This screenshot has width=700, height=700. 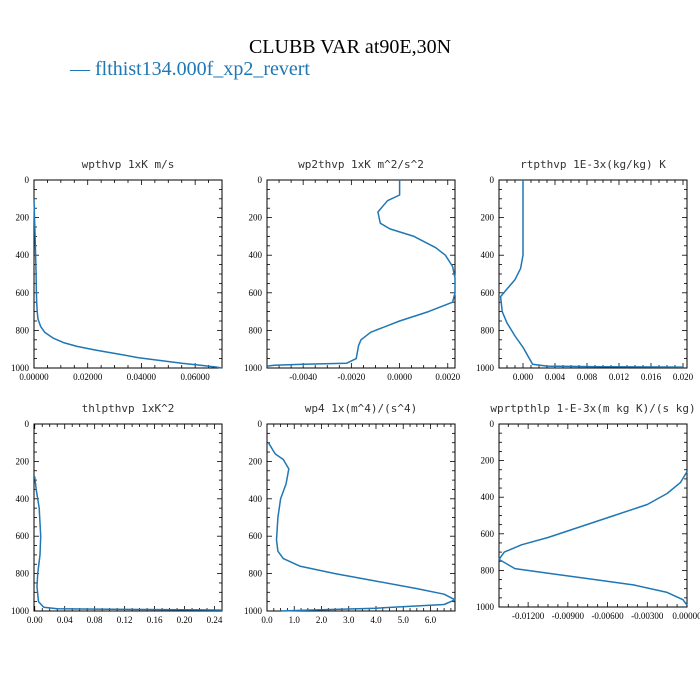 What do you see at coordinates (185, 620) in the screenshot?
I see `x-tick-label: 0.20` at bounding box center [185, 620].